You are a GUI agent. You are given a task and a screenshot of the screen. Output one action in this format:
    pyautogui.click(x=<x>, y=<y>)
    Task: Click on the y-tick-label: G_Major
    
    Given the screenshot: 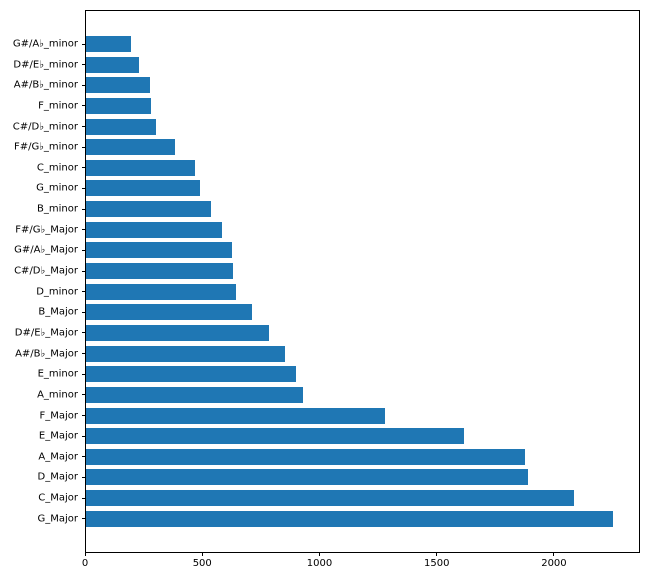 What is the action you would take?
    pyautogui.click(x=57, y=519)
    